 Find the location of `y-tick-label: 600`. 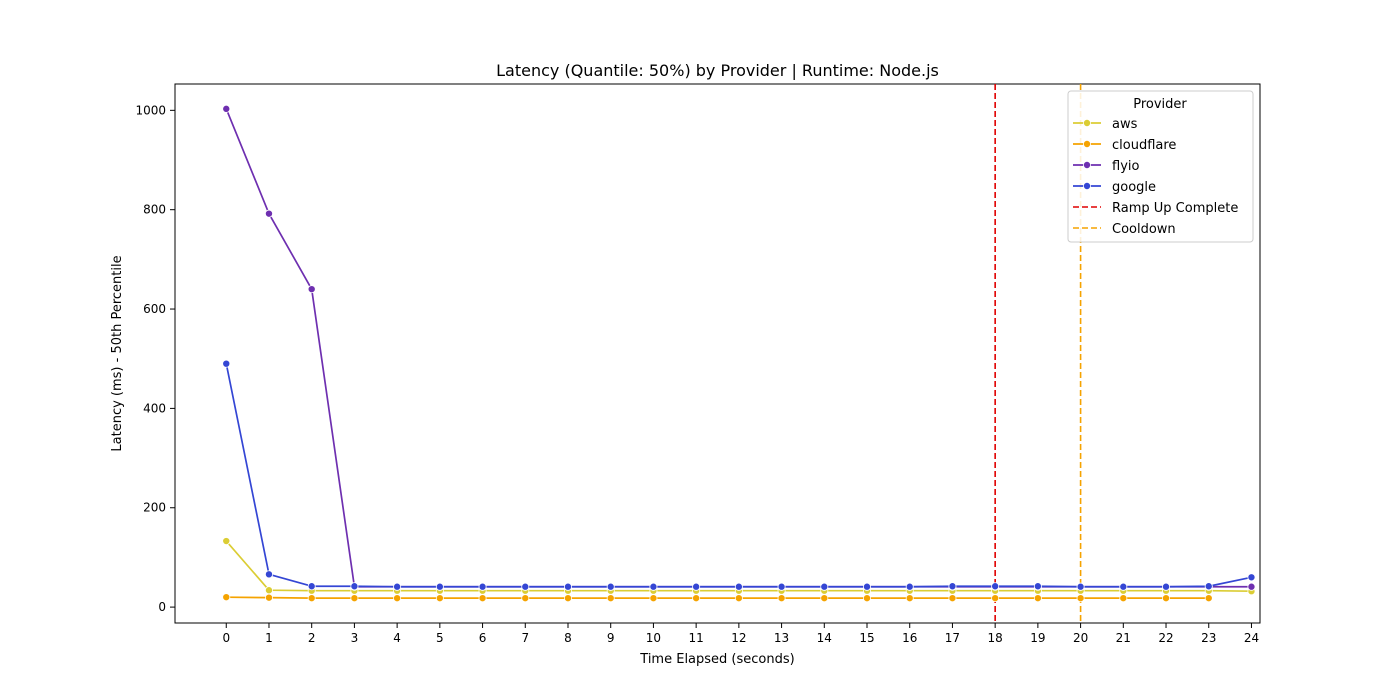

y-tick-label: 600 is located at coordinates (154, 309).